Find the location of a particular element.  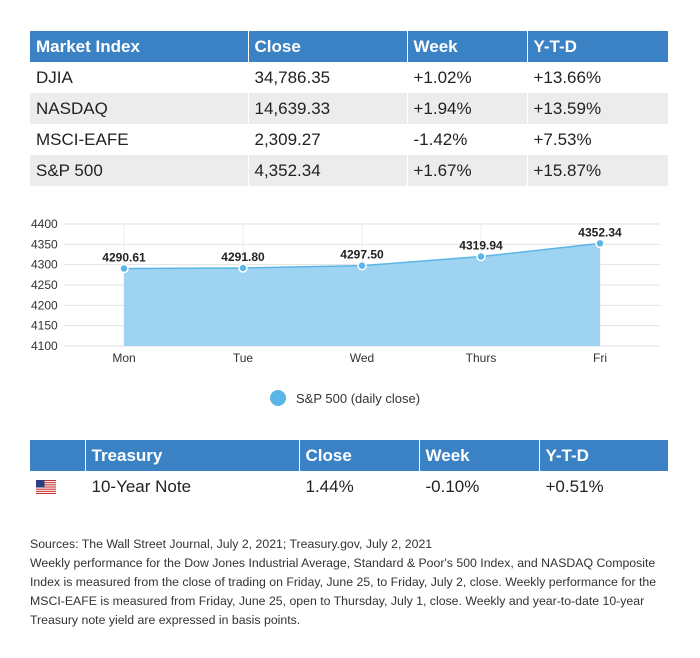

header-treasury: Treasury is located at coordinates (192, 455).